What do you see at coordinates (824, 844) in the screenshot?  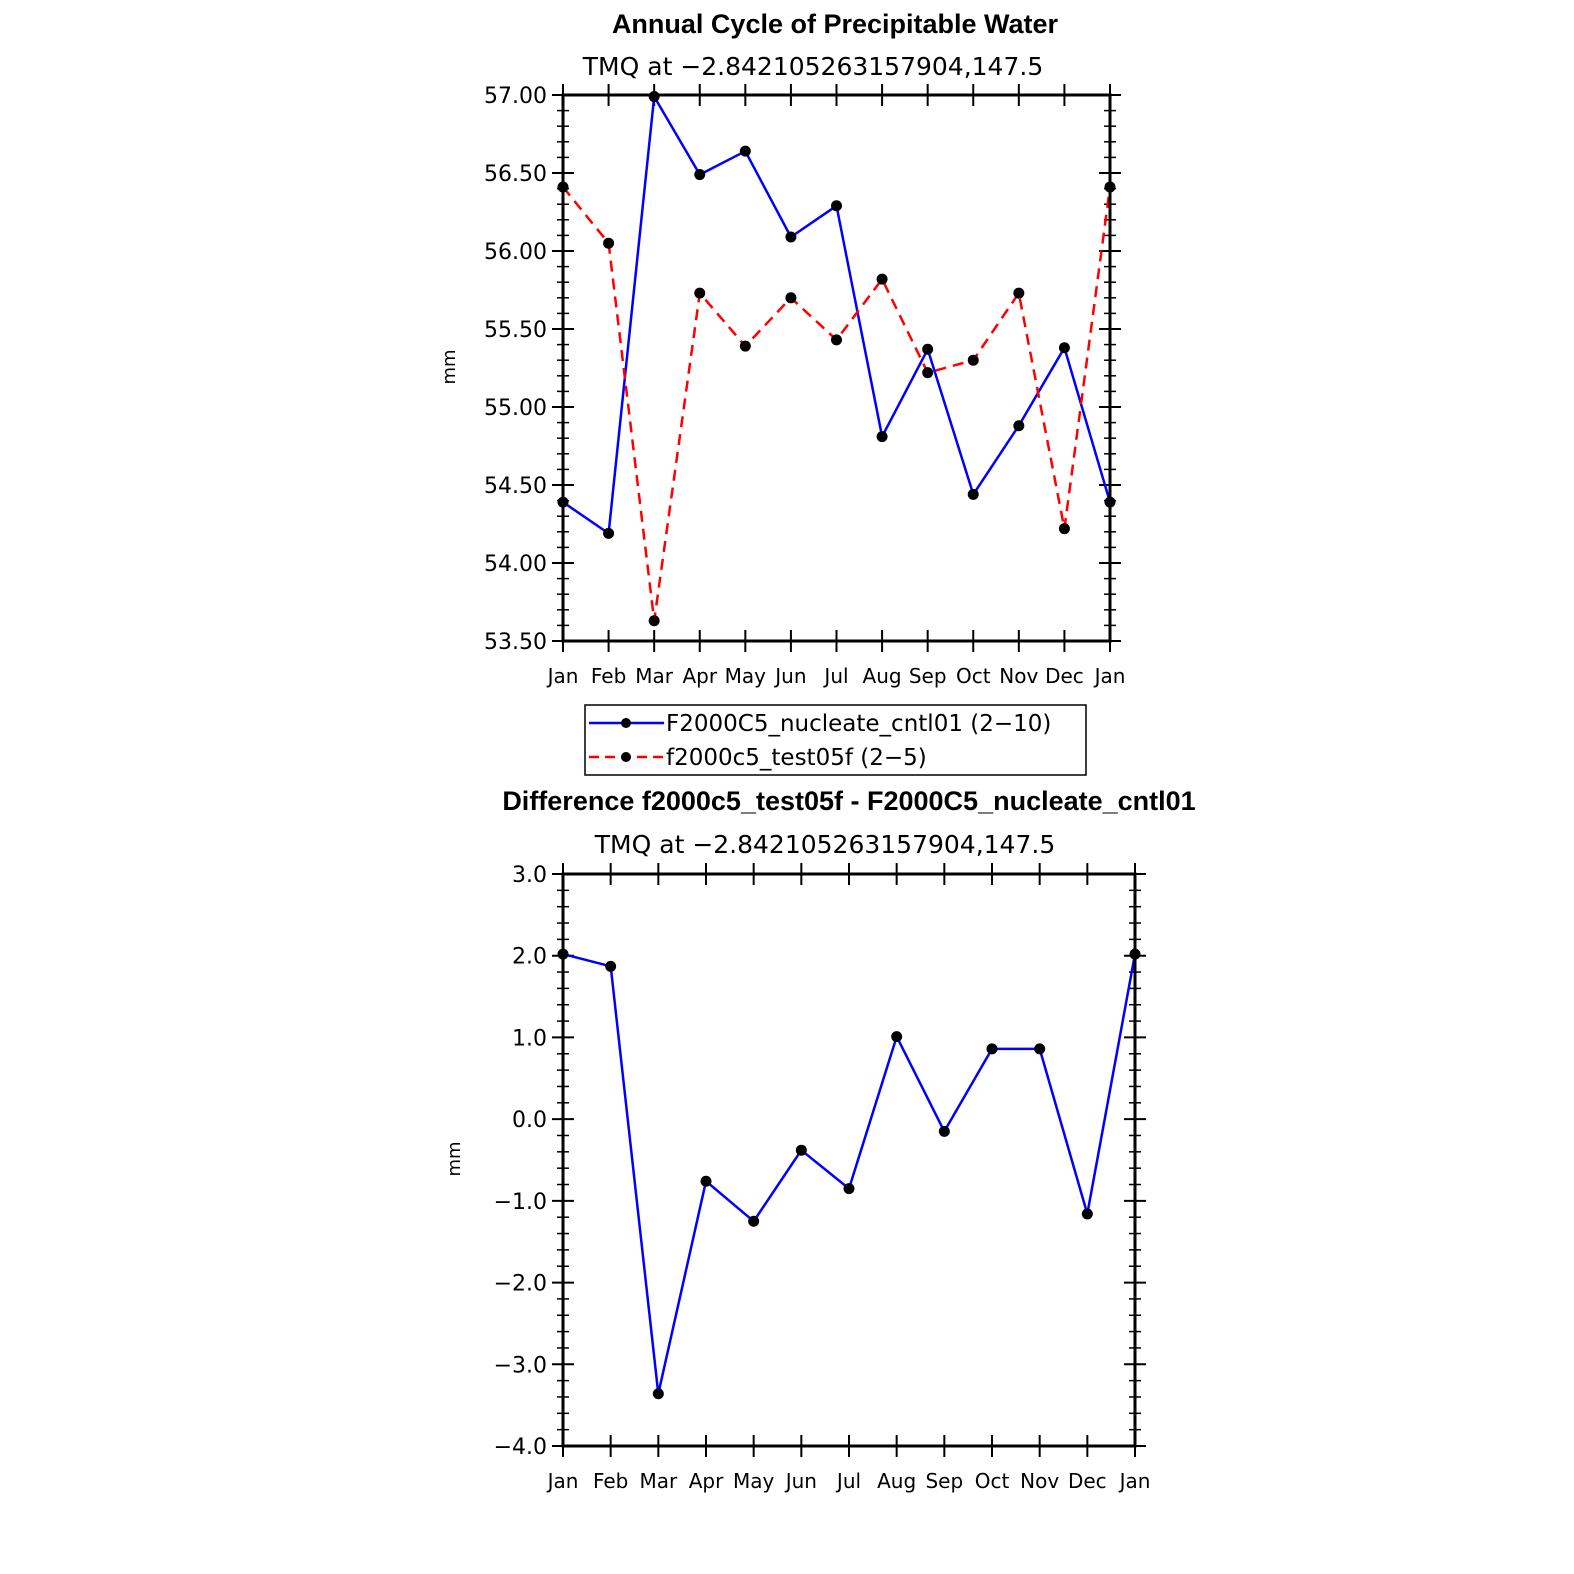 I see `bottom-chart-subtitle: TMQ at −2.842105263157904,147.5` at bounding box center [824, 844].